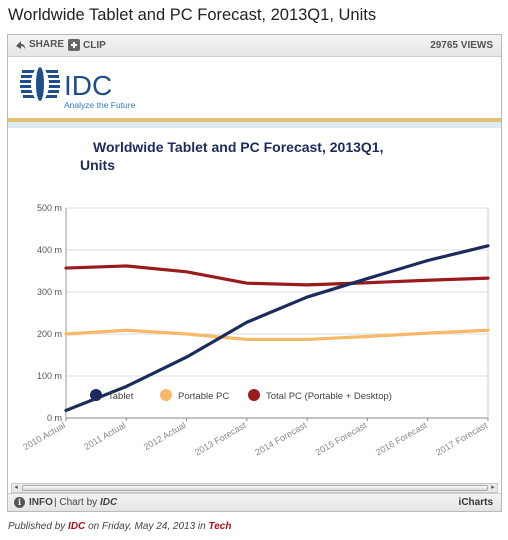 This screenshot has height=540, width=508. What do you see at coordinates (49, 376) in the screenshot?
I see `y-tick-label: 100 m` at bounding box center [49, 376].